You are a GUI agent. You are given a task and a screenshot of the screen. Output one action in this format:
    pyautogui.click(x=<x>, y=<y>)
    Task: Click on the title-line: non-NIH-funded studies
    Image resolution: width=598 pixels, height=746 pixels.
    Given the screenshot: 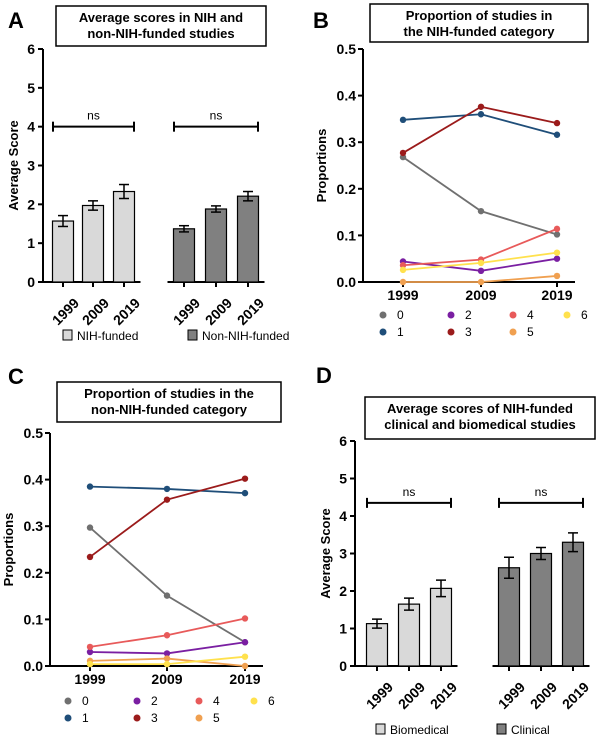 What is the action you would take?
    pyautogui.click(x=160, y=33)
    